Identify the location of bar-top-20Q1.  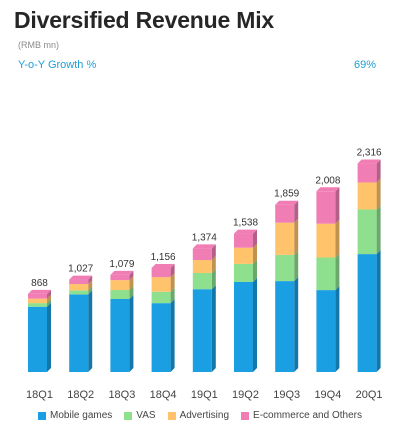
(369, 161).